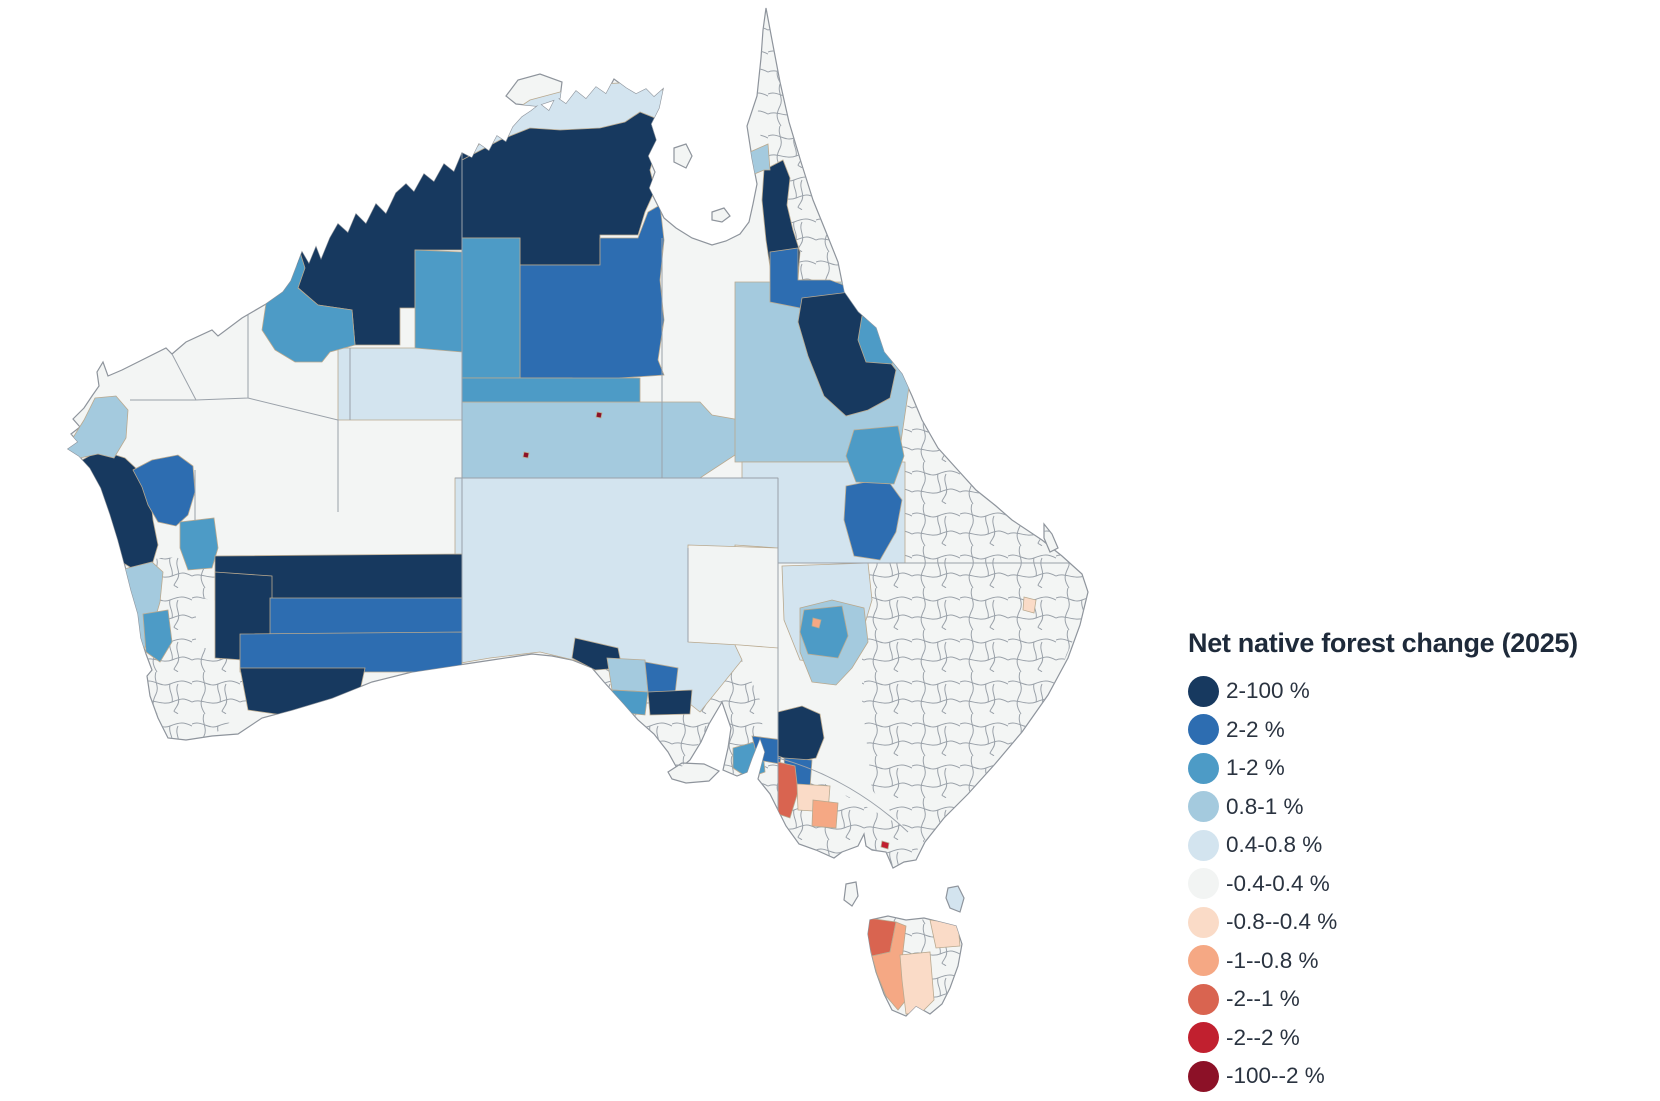 The image size is (1660, 1101). What do you see at coordinates (1418, 807) in the screenshot?
I see `legend-item: 0.8-1 %` at bounding box center [1418, 807].